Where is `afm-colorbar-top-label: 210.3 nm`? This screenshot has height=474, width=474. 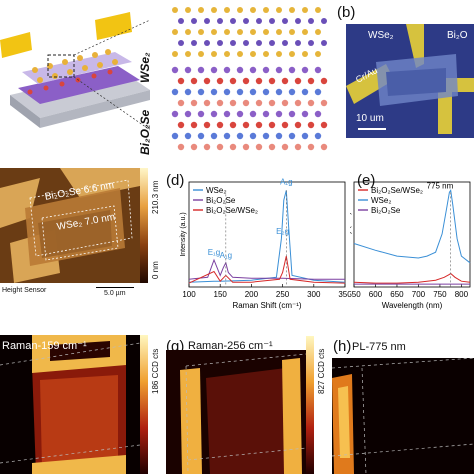 afm-colorbar-top-label: 210.3 nm is located at coordinates (155, 197).